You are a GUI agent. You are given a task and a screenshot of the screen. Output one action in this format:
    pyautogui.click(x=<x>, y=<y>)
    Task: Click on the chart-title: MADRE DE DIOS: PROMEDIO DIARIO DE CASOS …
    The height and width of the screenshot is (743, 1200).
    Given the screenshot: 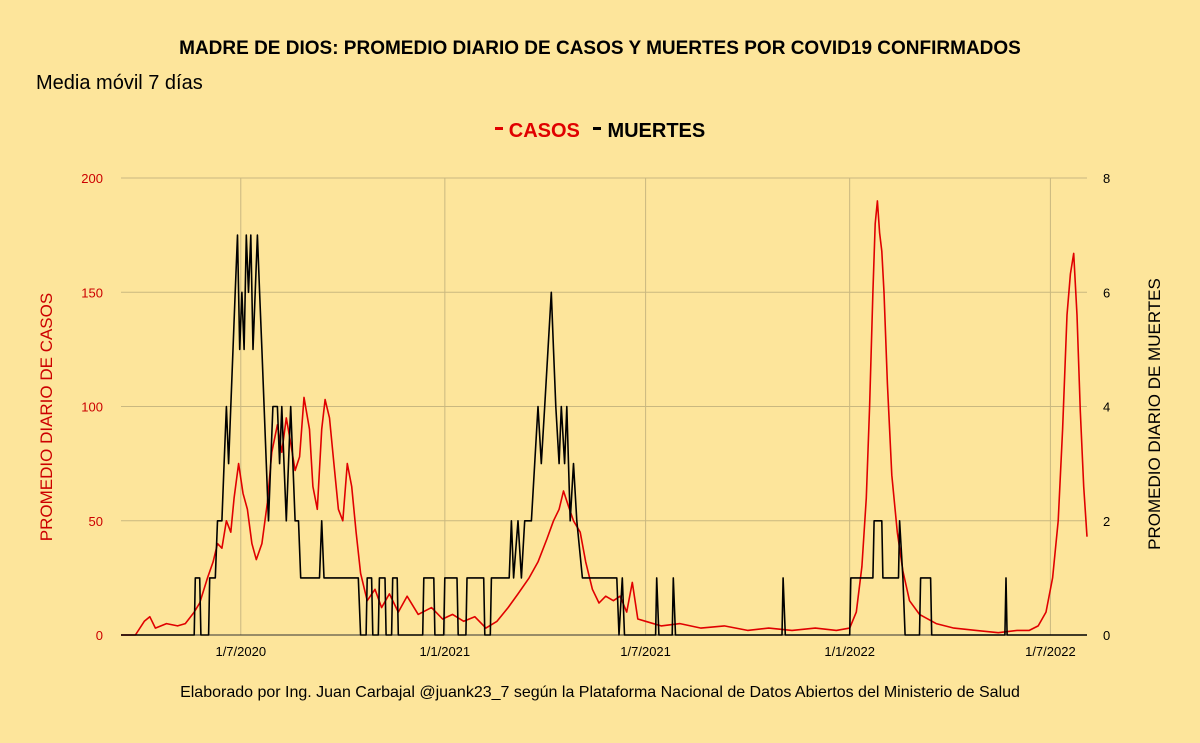 What is the action you would take?
    pyautogui.click(x=600, y=48)
    